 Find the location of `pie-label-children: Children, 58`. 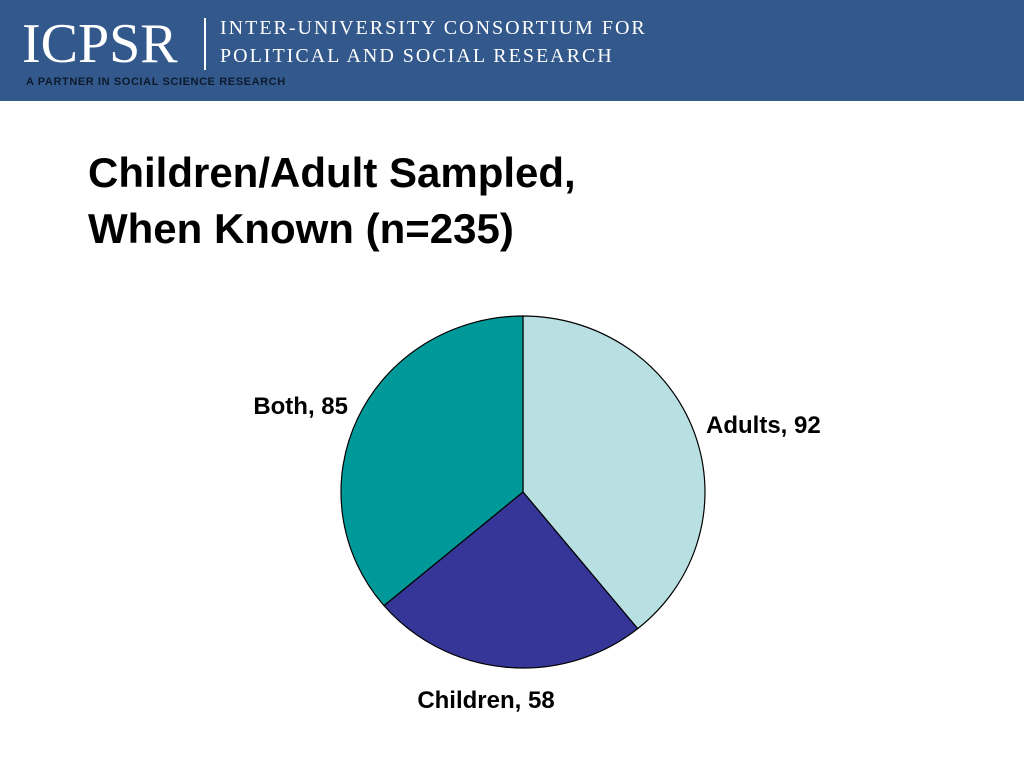

pie-label-children: Children, 58 is located at coordinates (485, 700).